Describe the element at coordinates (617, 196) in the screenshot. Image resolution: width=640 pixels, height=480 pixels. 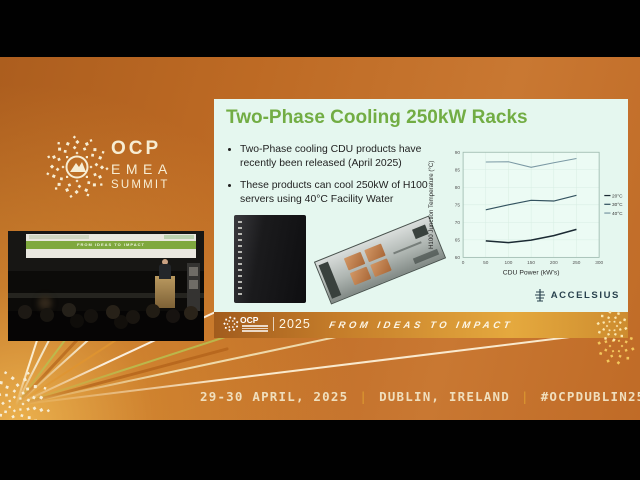
I see `svg-text: 20°C` at that location.